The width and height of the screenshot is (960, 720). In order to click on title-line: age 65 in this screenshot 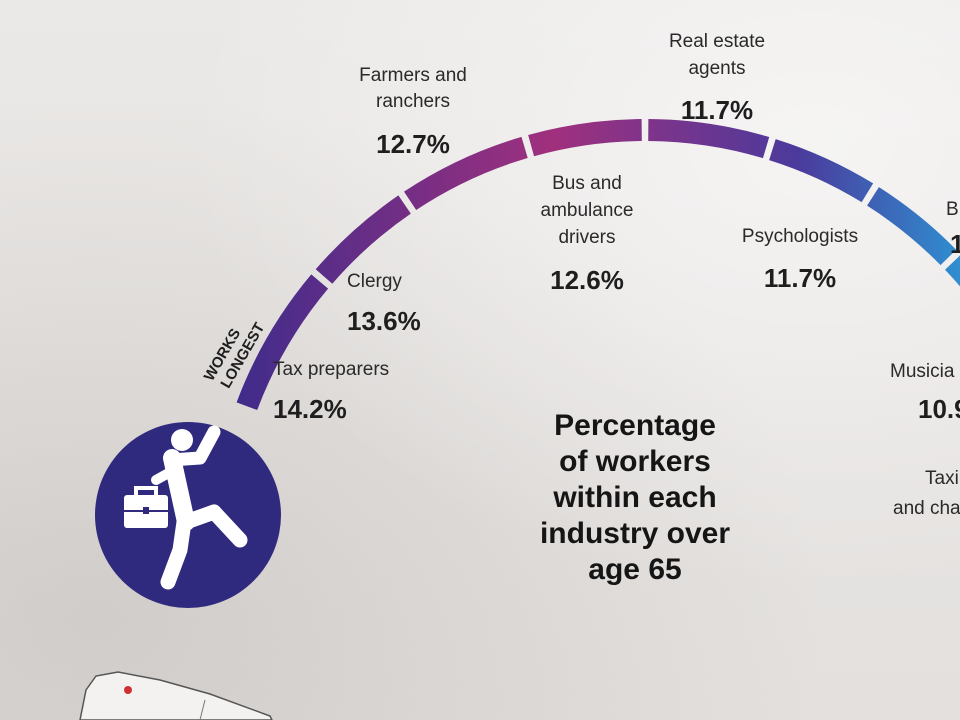, I will do `click(635, 569)`.